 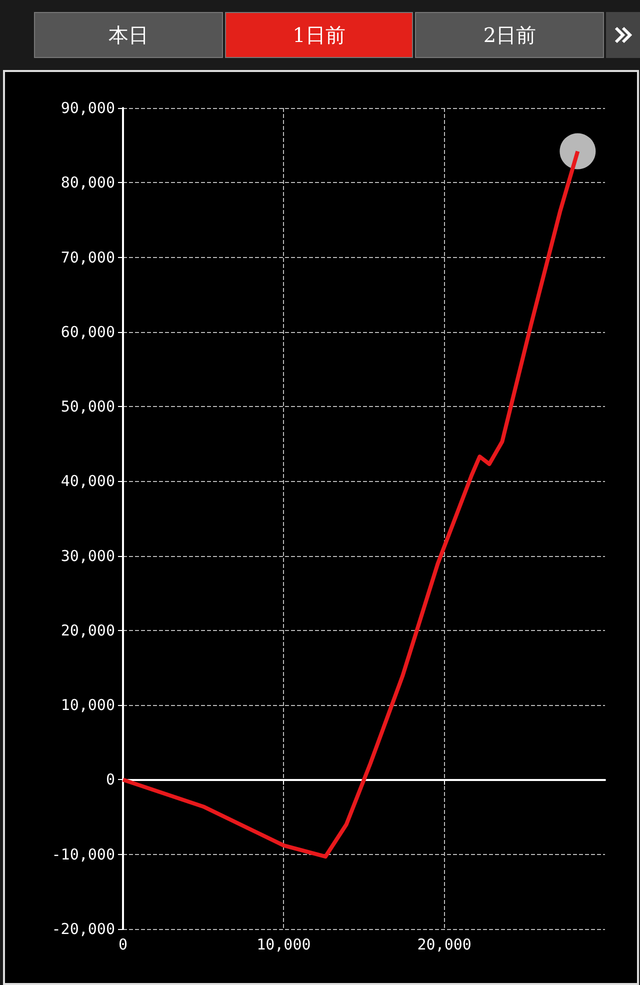 I want to click on y-tick-label: 60,000, so click(x=87, y=331).